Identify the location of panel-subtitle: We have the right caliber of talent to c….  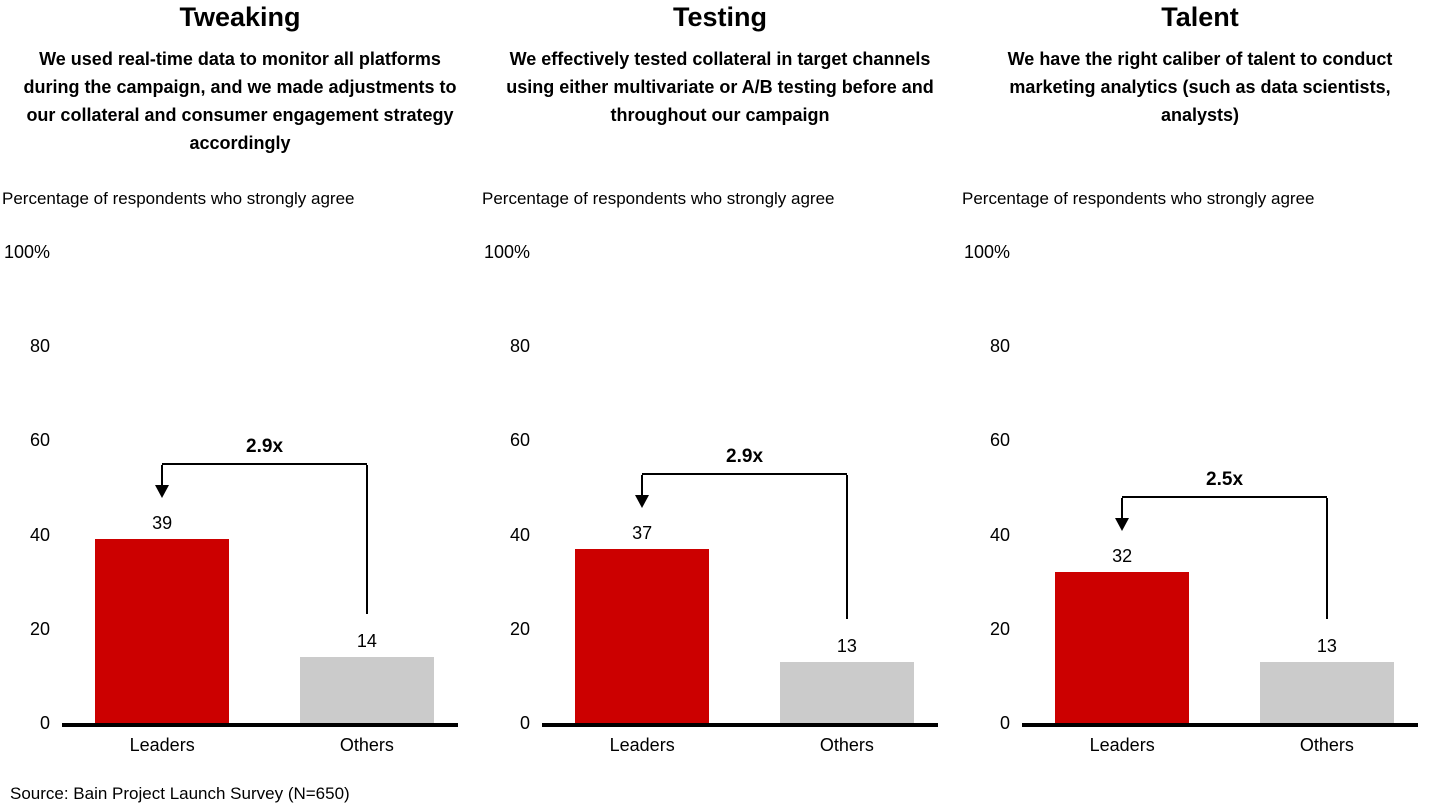
(1200, 87).